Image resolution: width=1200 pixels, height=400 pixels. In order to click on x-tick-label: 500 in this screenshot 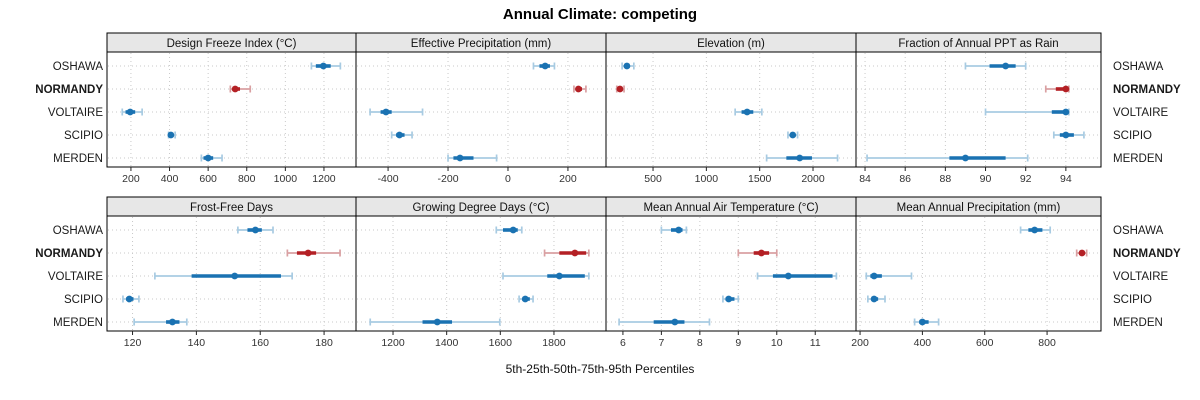, I will do `click(653, 179)`.